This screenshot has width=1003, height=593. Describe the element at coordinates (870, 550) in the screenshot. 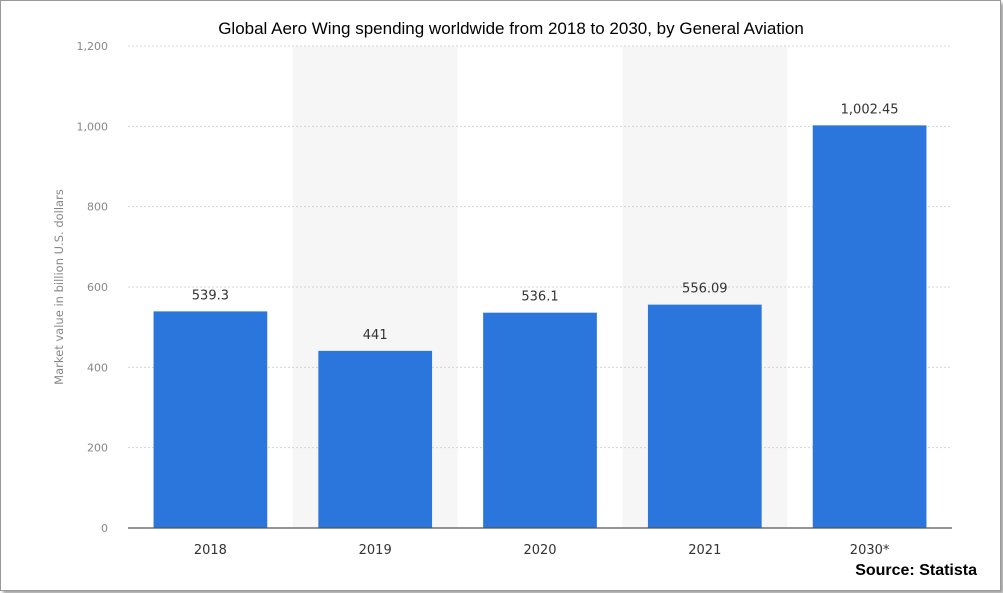

I see `x-tick-label: 2030*` at that location.